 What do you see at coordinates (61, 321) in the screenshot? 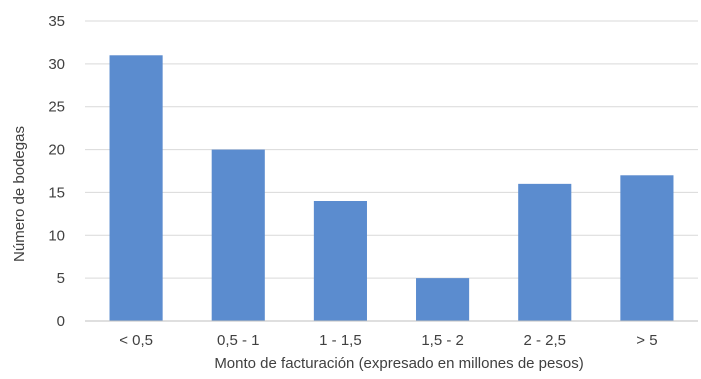
I see `y-tick-label: 0` at bounding box center [61, 321].